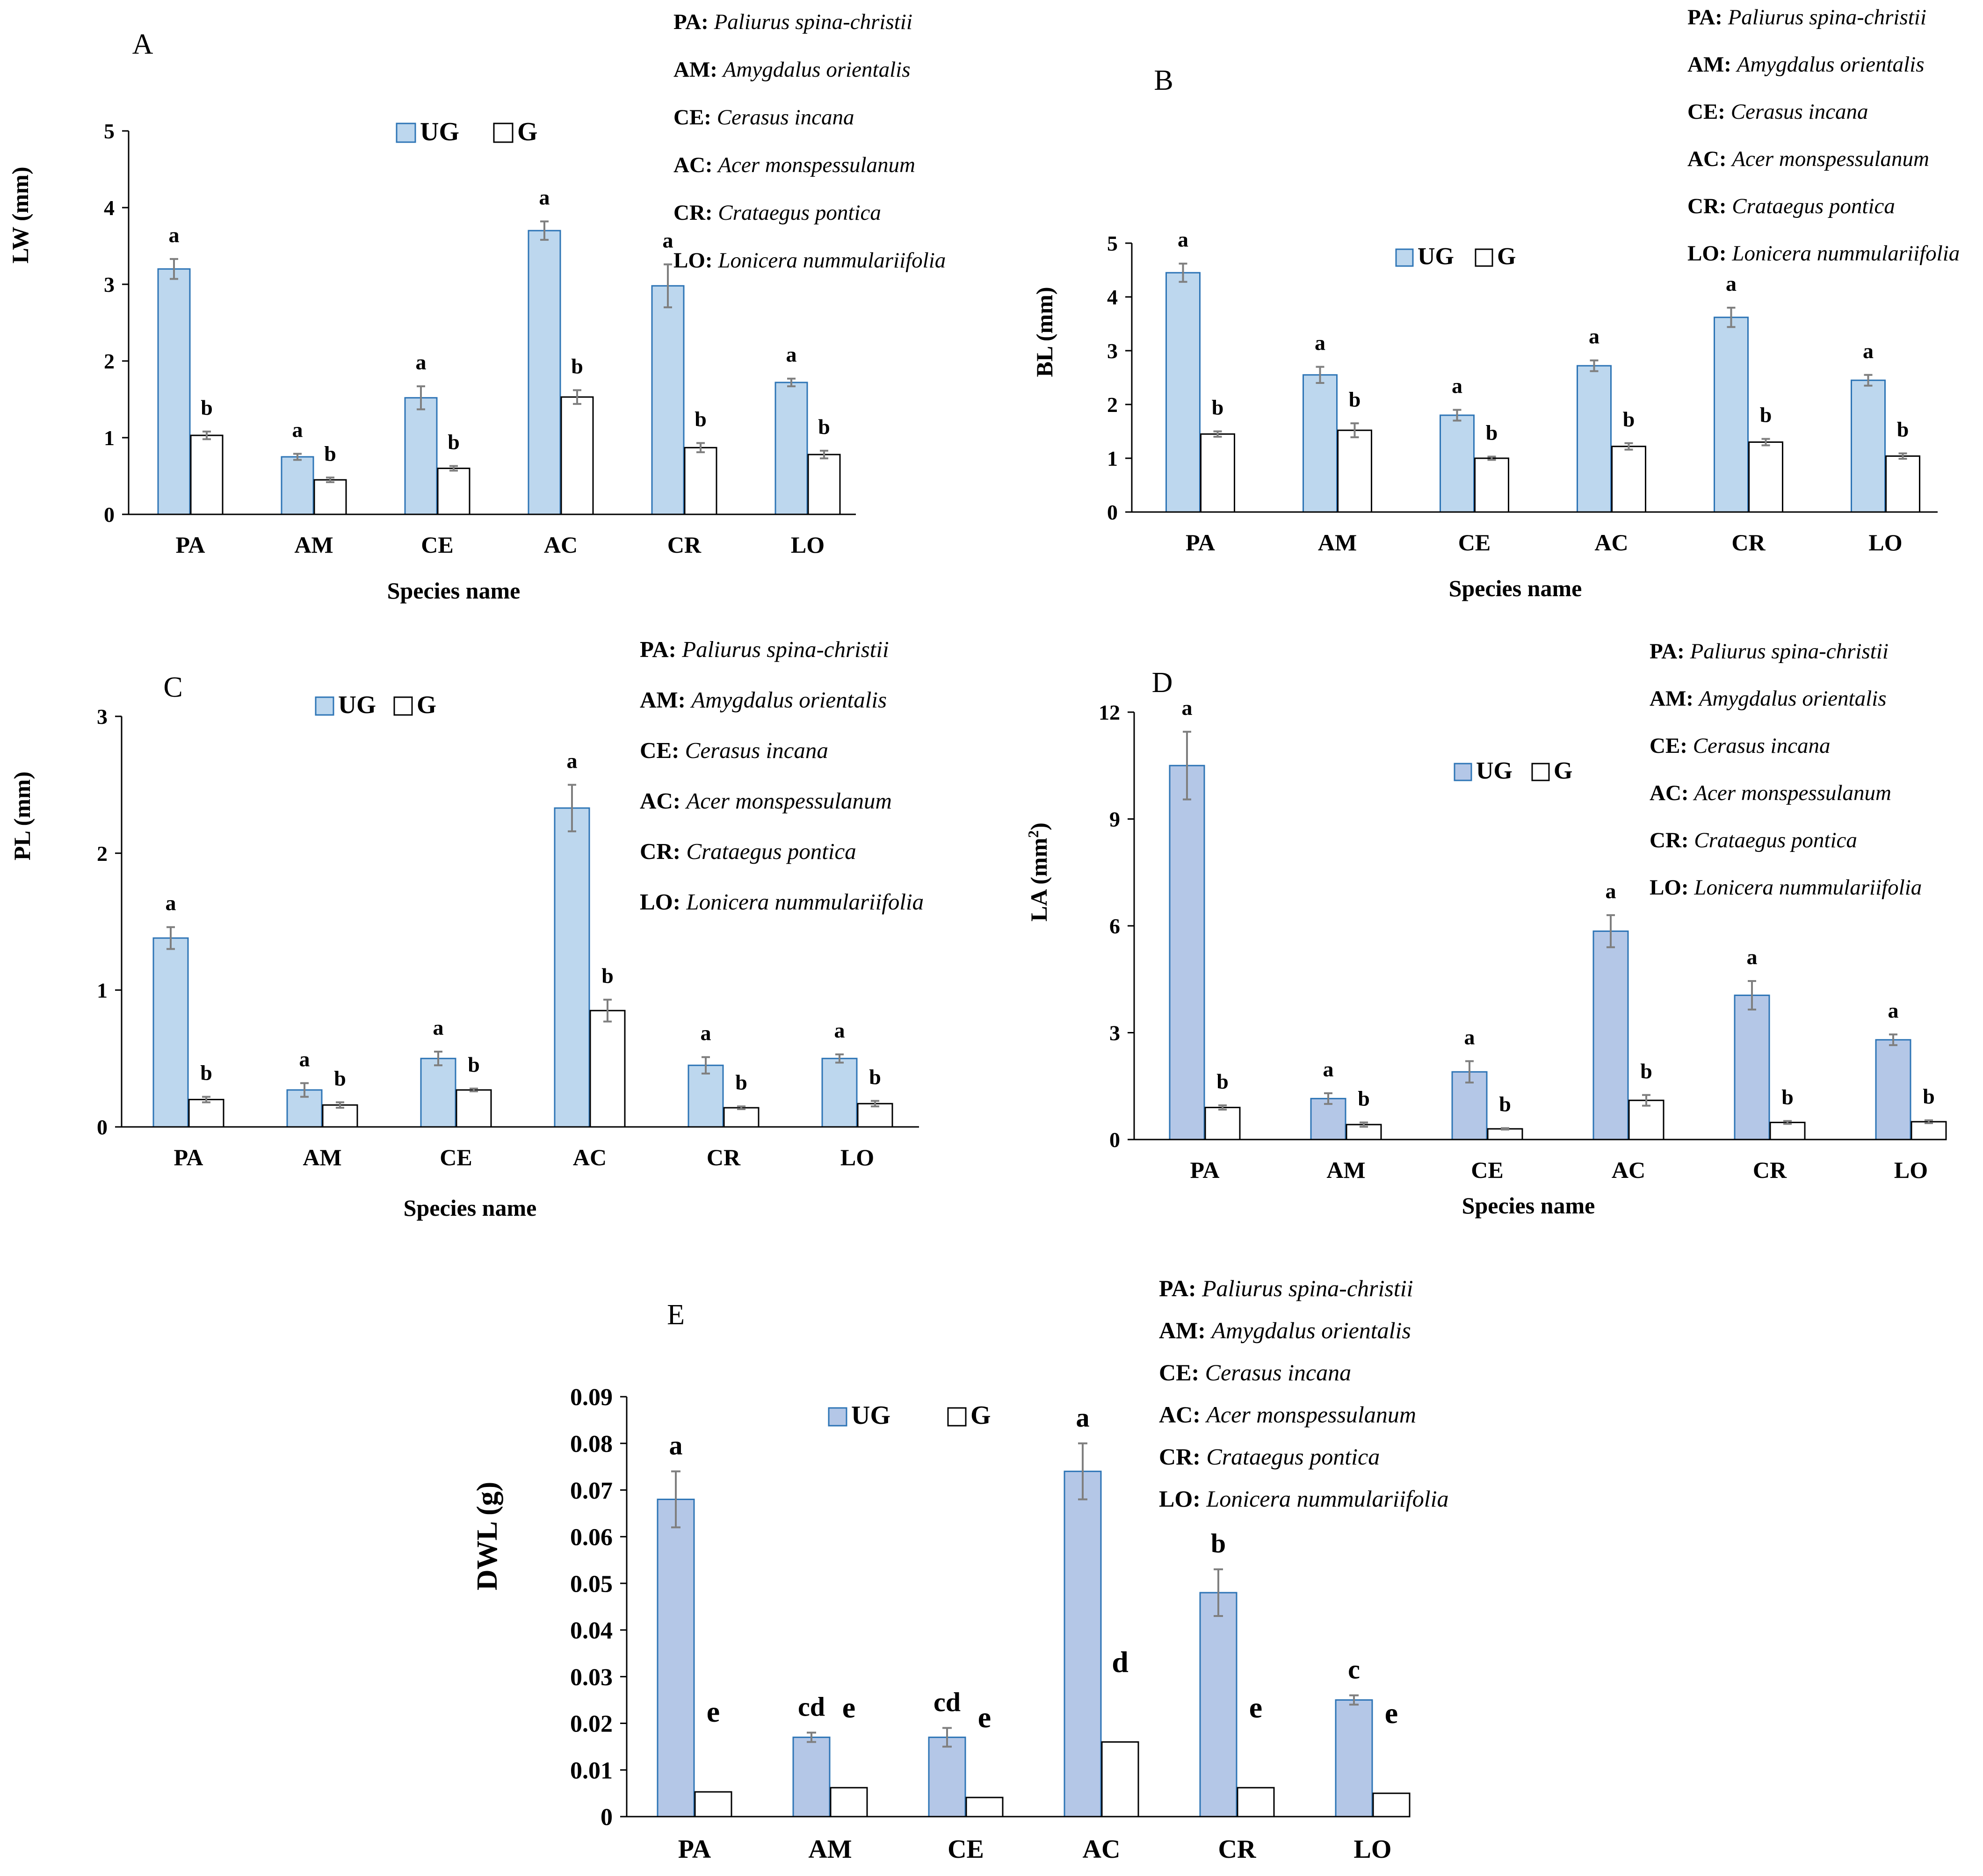 The height and width of the screenshot is (1876, 1983). I want to click on species-key-entry: CR: Crataegus pontica, so click(1269, 1456).